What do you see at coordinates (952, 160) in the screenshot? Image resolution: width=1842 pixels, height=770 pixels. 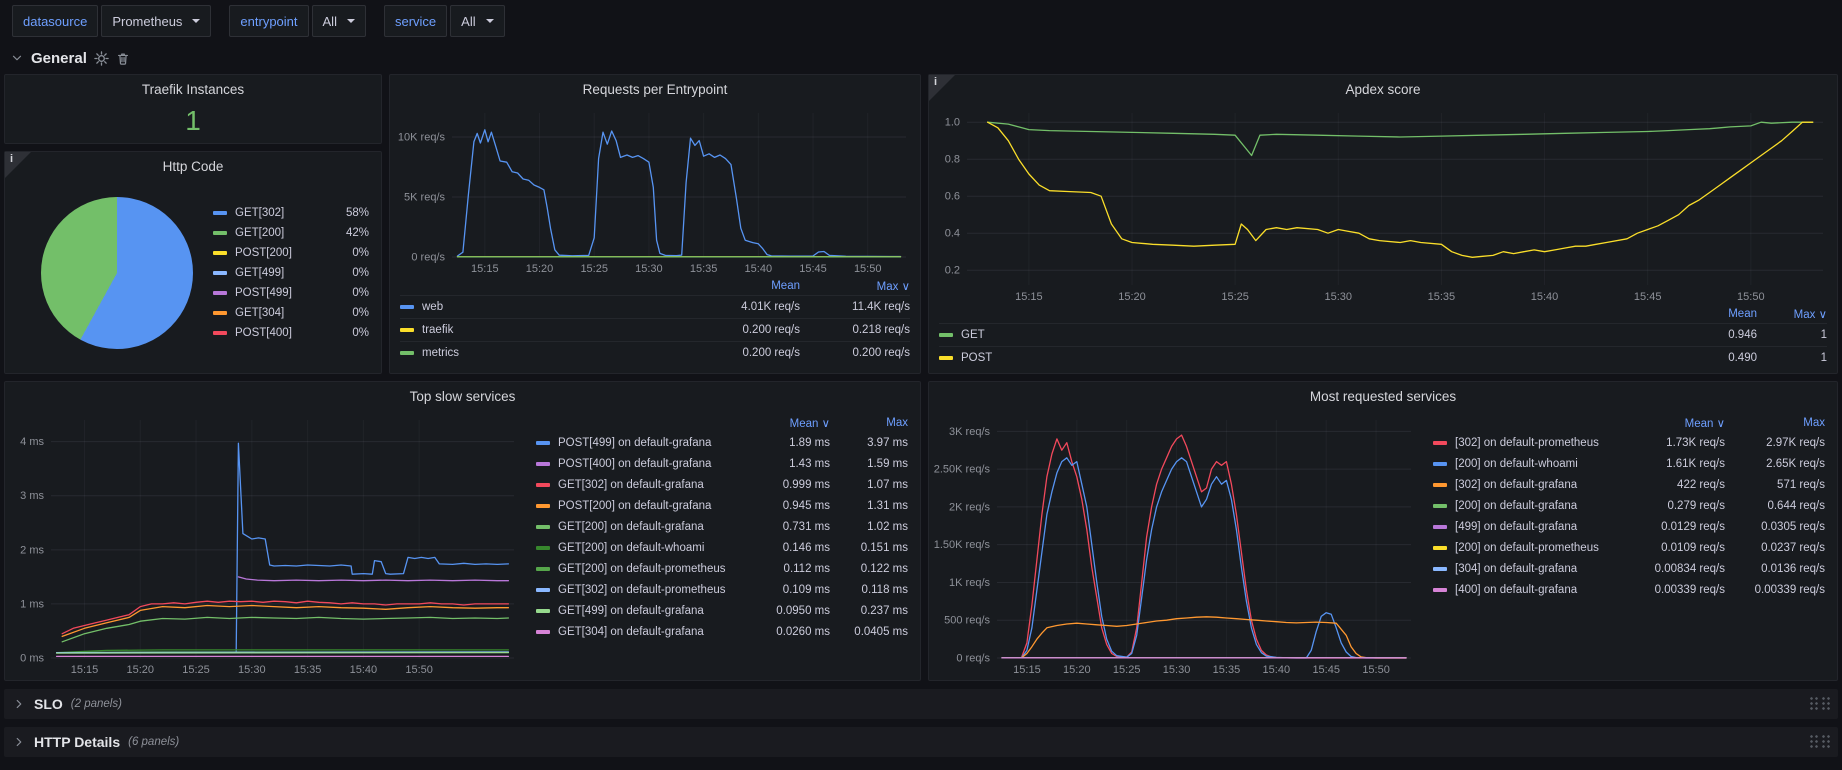 I see `svg-text: 0.8` at bounding box center [952, 160].